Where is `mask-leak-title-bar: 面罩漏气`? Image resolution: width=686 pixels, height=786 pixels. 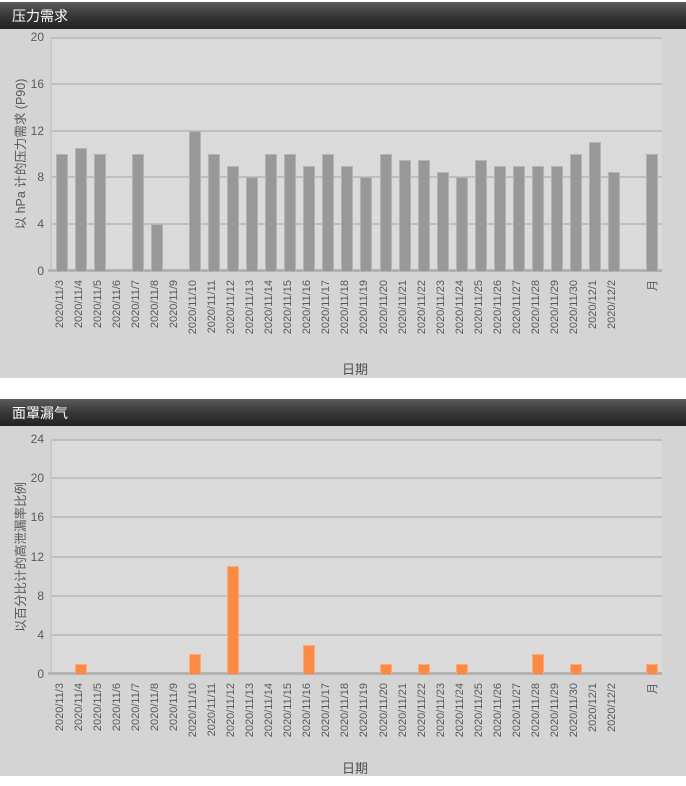 mask-leak-title-bar: 面罩漏气 is located at coordinates (343, 412).